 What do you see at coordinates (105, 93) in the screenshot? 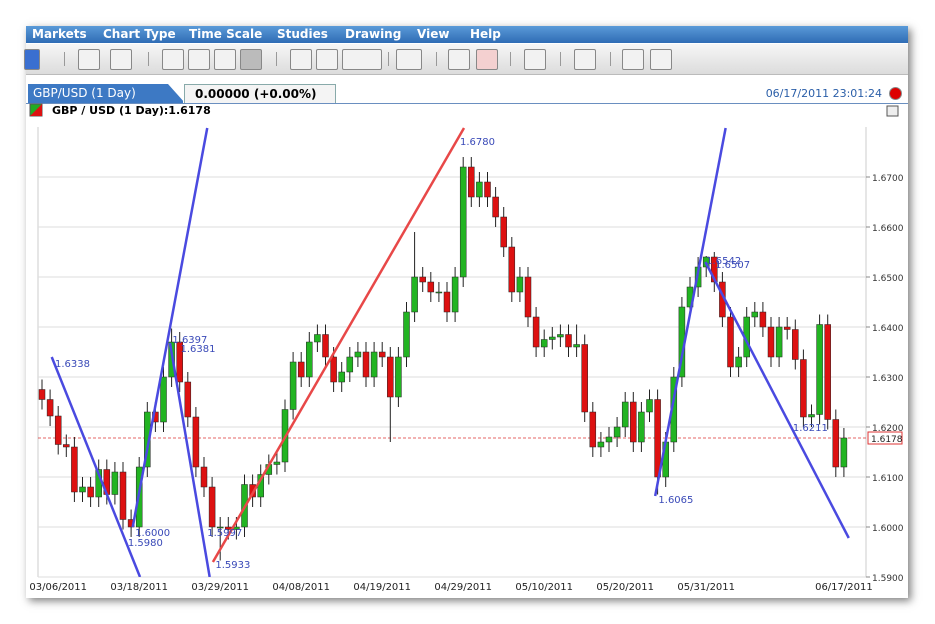
I see `symbol-tab: GBP/USD (1 Day)` at bounding box center [105, 93].